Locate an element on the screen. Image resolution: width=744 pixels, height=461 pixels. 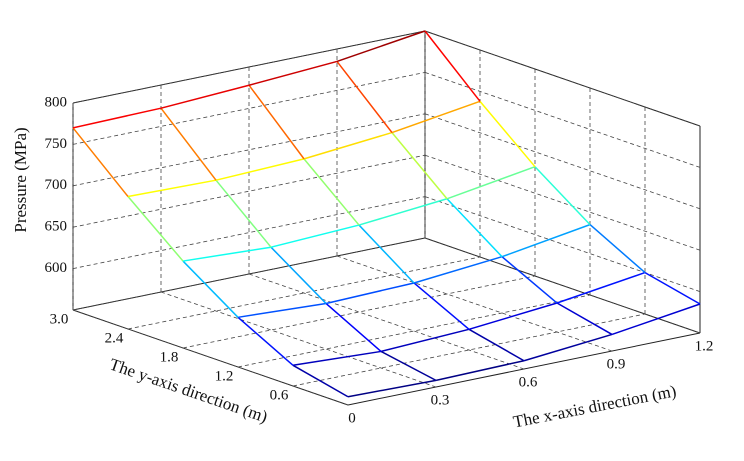
y-tick-label: 3.0 is located at coordinates (59, 319).